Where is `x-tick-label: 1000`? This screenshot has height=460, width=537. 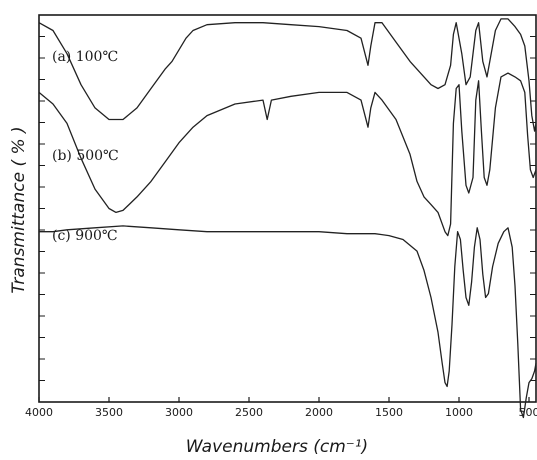
x-tick-label: 1000 is located at coordinates (459, 412).